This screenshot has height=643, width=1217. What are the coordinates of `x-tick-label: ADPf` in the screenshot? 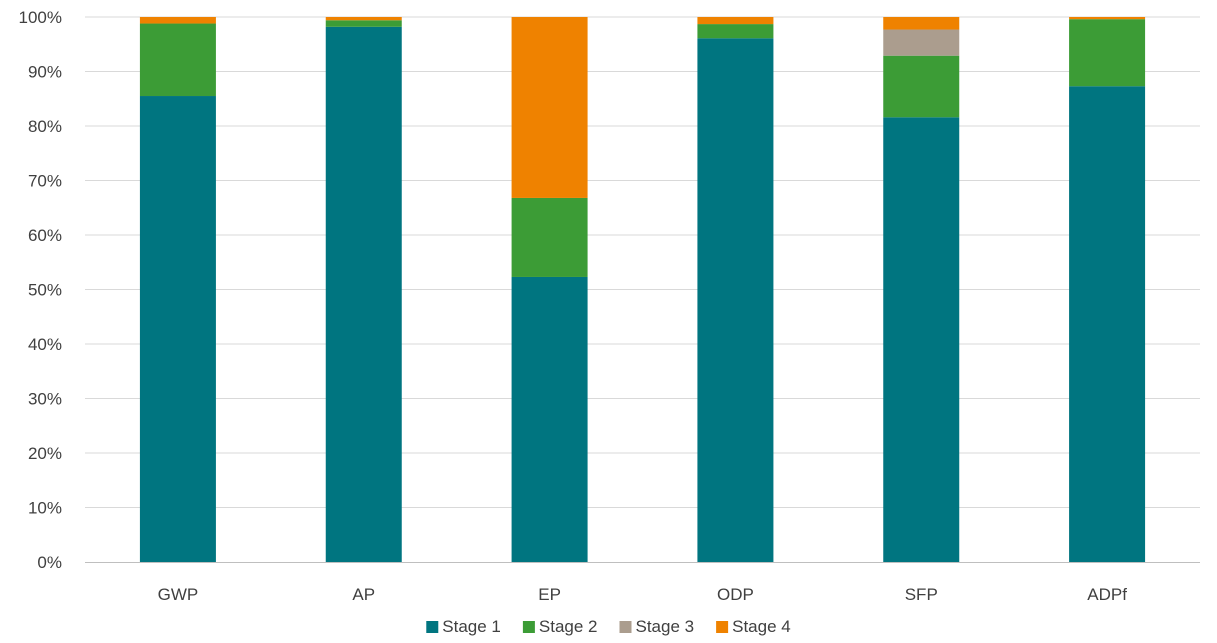 It's located at (1107, 594).